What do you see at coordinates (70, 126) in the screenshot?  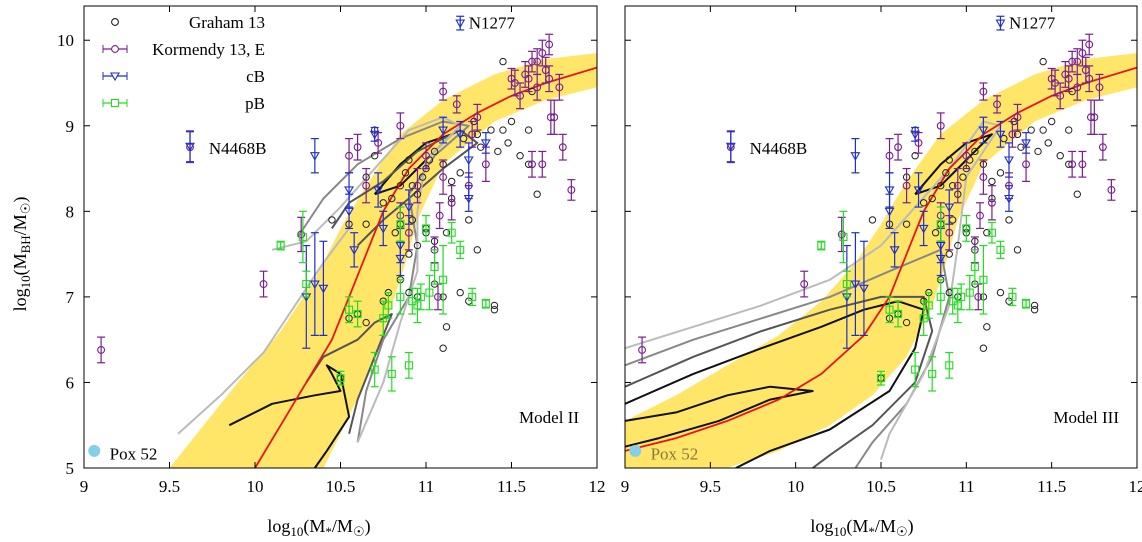 I see `y-tick-label: 9` at bounding box center [70, 126].